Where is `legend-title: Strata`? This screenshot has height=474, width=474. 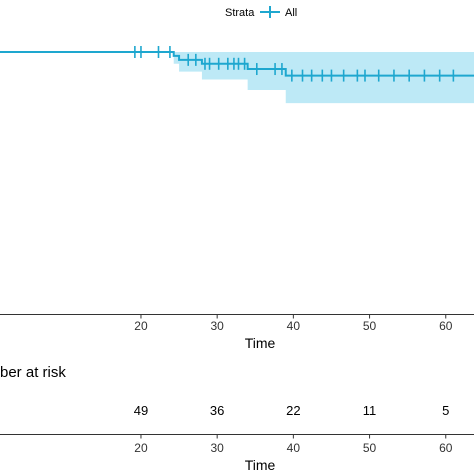
legend-title: Strata is located at coordinates (240, 13).